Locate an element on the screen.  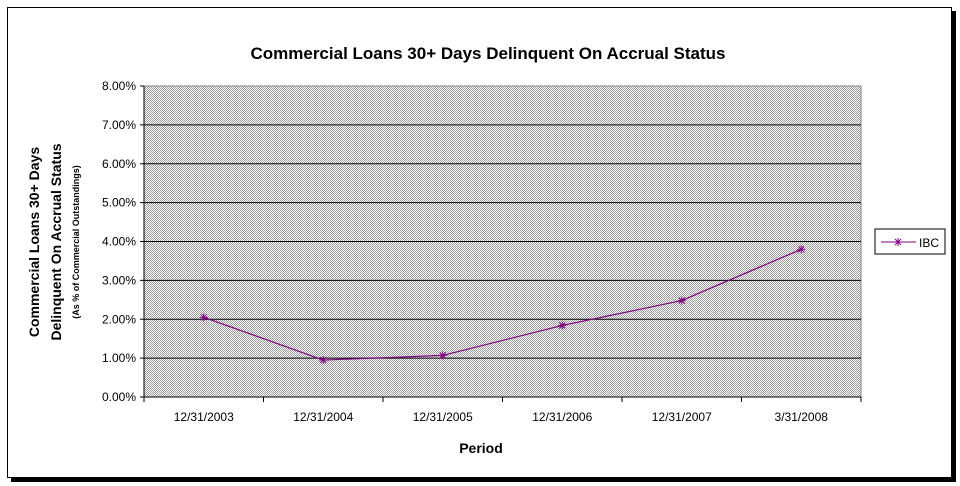
legend-marker is located at coordinates (898, 242).